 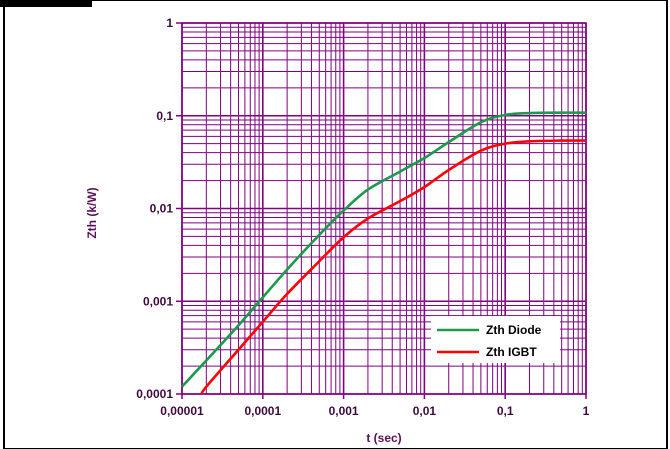 What do you see at coordinates (375, 406) in the screenshot?
I see `x-tick-labels: 0,00001 0,0001 0,001 0,01 0,1 1` at bounding box center [375, 406].